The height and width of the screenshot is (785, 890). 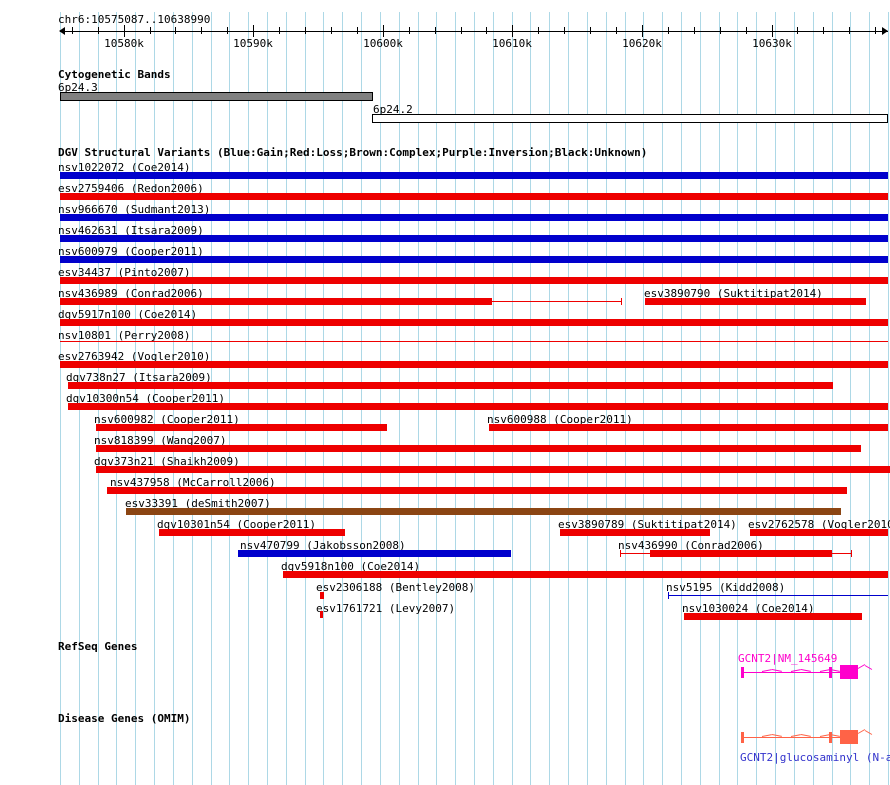 I want to click on variant-label: esv2762578 (Vogler2010), so click(x=819, y=524).